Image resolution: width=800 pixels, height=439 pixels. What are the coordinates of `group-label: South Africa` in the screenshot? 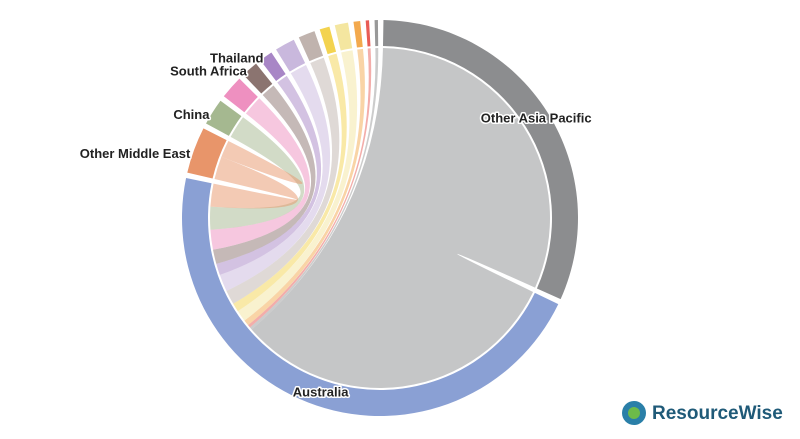 It's located at (209, 70).